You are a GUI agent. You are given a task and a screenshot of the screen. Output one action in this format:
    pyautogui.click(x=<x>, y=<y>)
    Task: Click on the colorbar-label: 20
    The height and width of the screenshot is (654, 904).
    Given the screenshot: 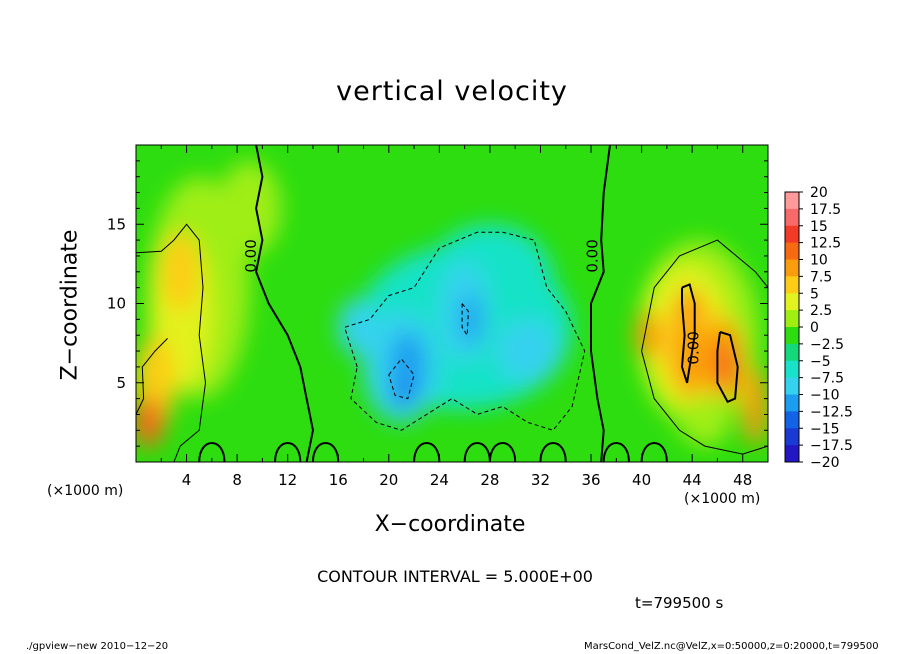 What is the action you would take?
    pyautogui.click(x=819, y=193)
    